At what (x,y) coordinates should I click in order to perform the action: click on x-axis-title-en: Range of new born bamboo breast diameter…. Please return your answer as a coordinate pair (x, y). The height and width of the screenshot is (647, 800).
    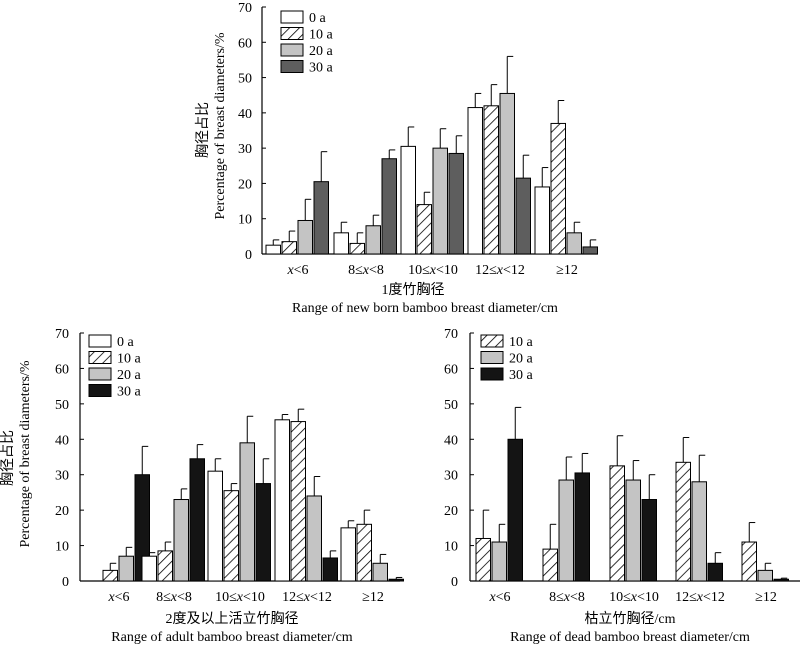
    Looking at the image, I should click on (425, 308).